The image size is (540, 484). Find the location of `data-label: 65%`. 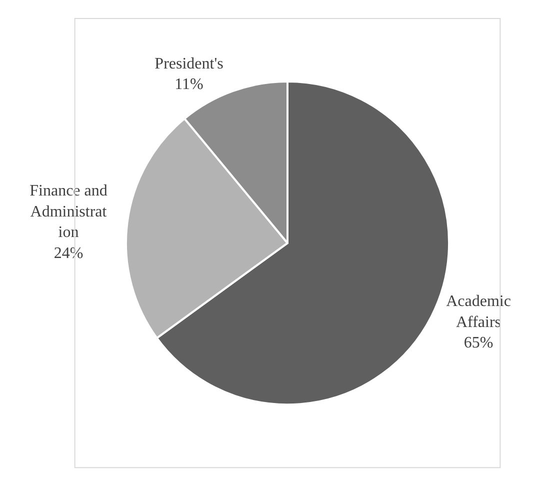

data-label: 65% is located at coordinates (479, 343).